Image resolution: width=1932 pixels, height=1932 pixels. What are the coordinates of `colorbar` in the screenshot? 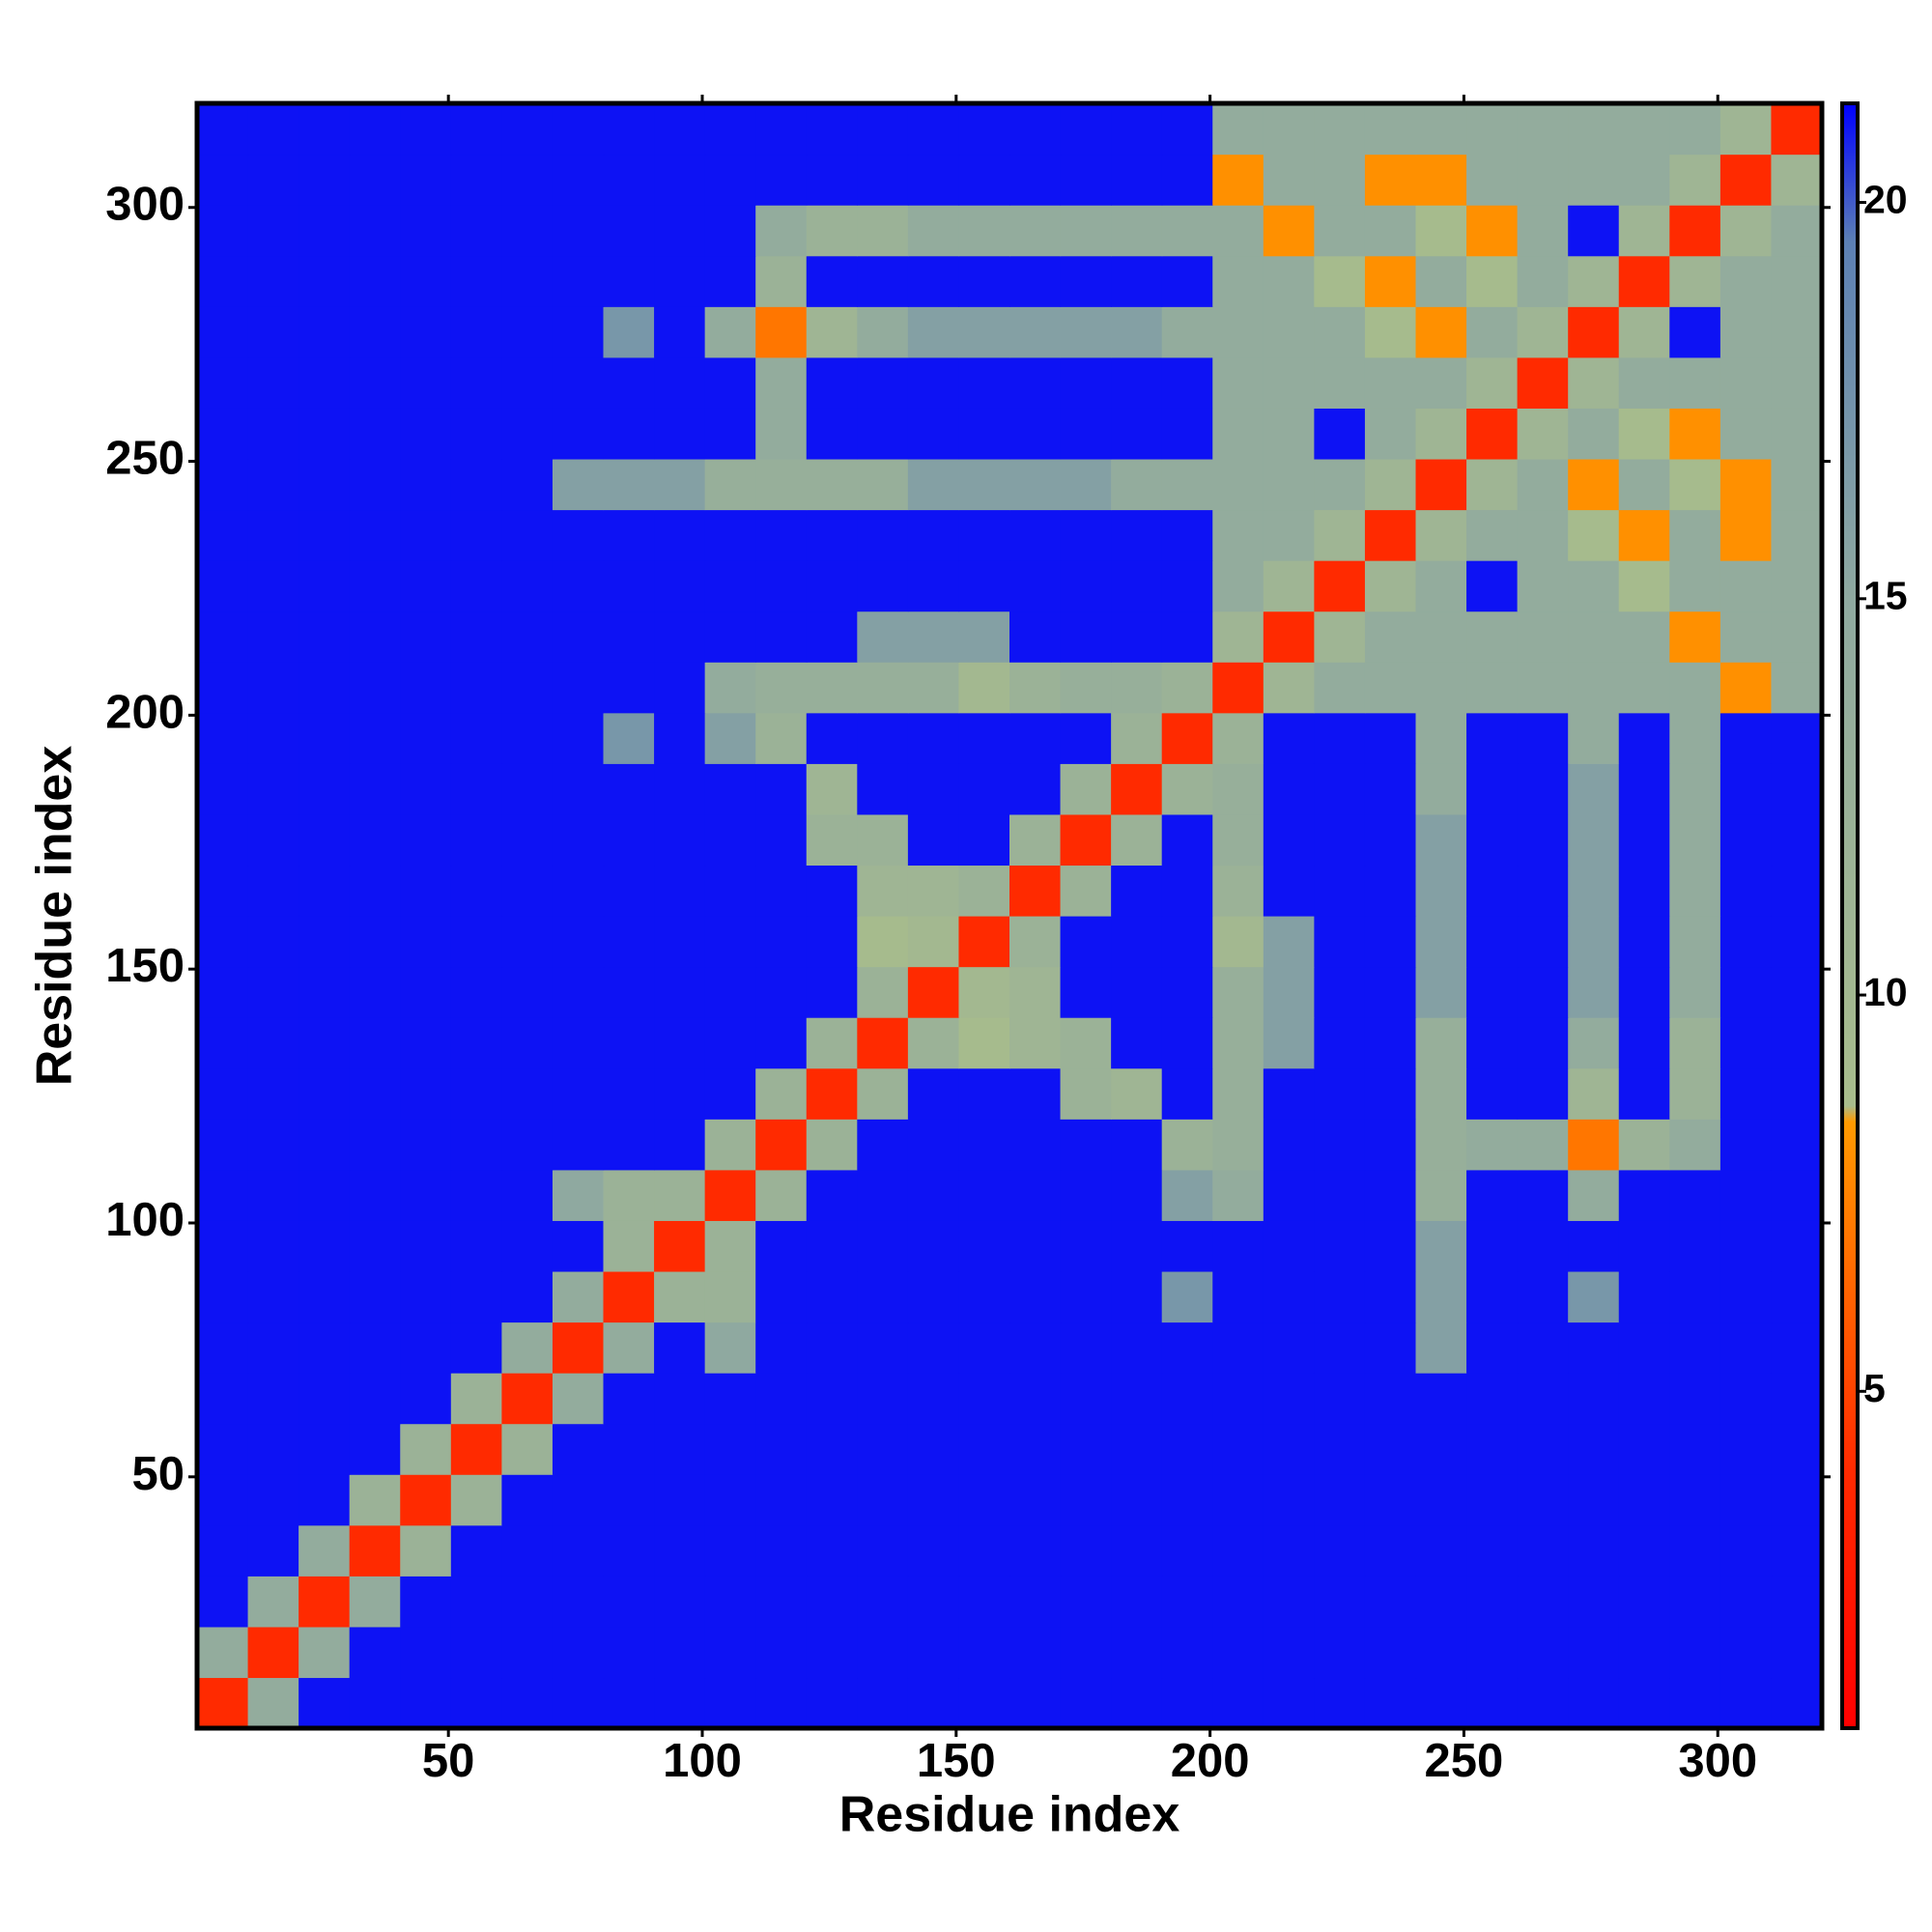 It's located at (1850, 915).